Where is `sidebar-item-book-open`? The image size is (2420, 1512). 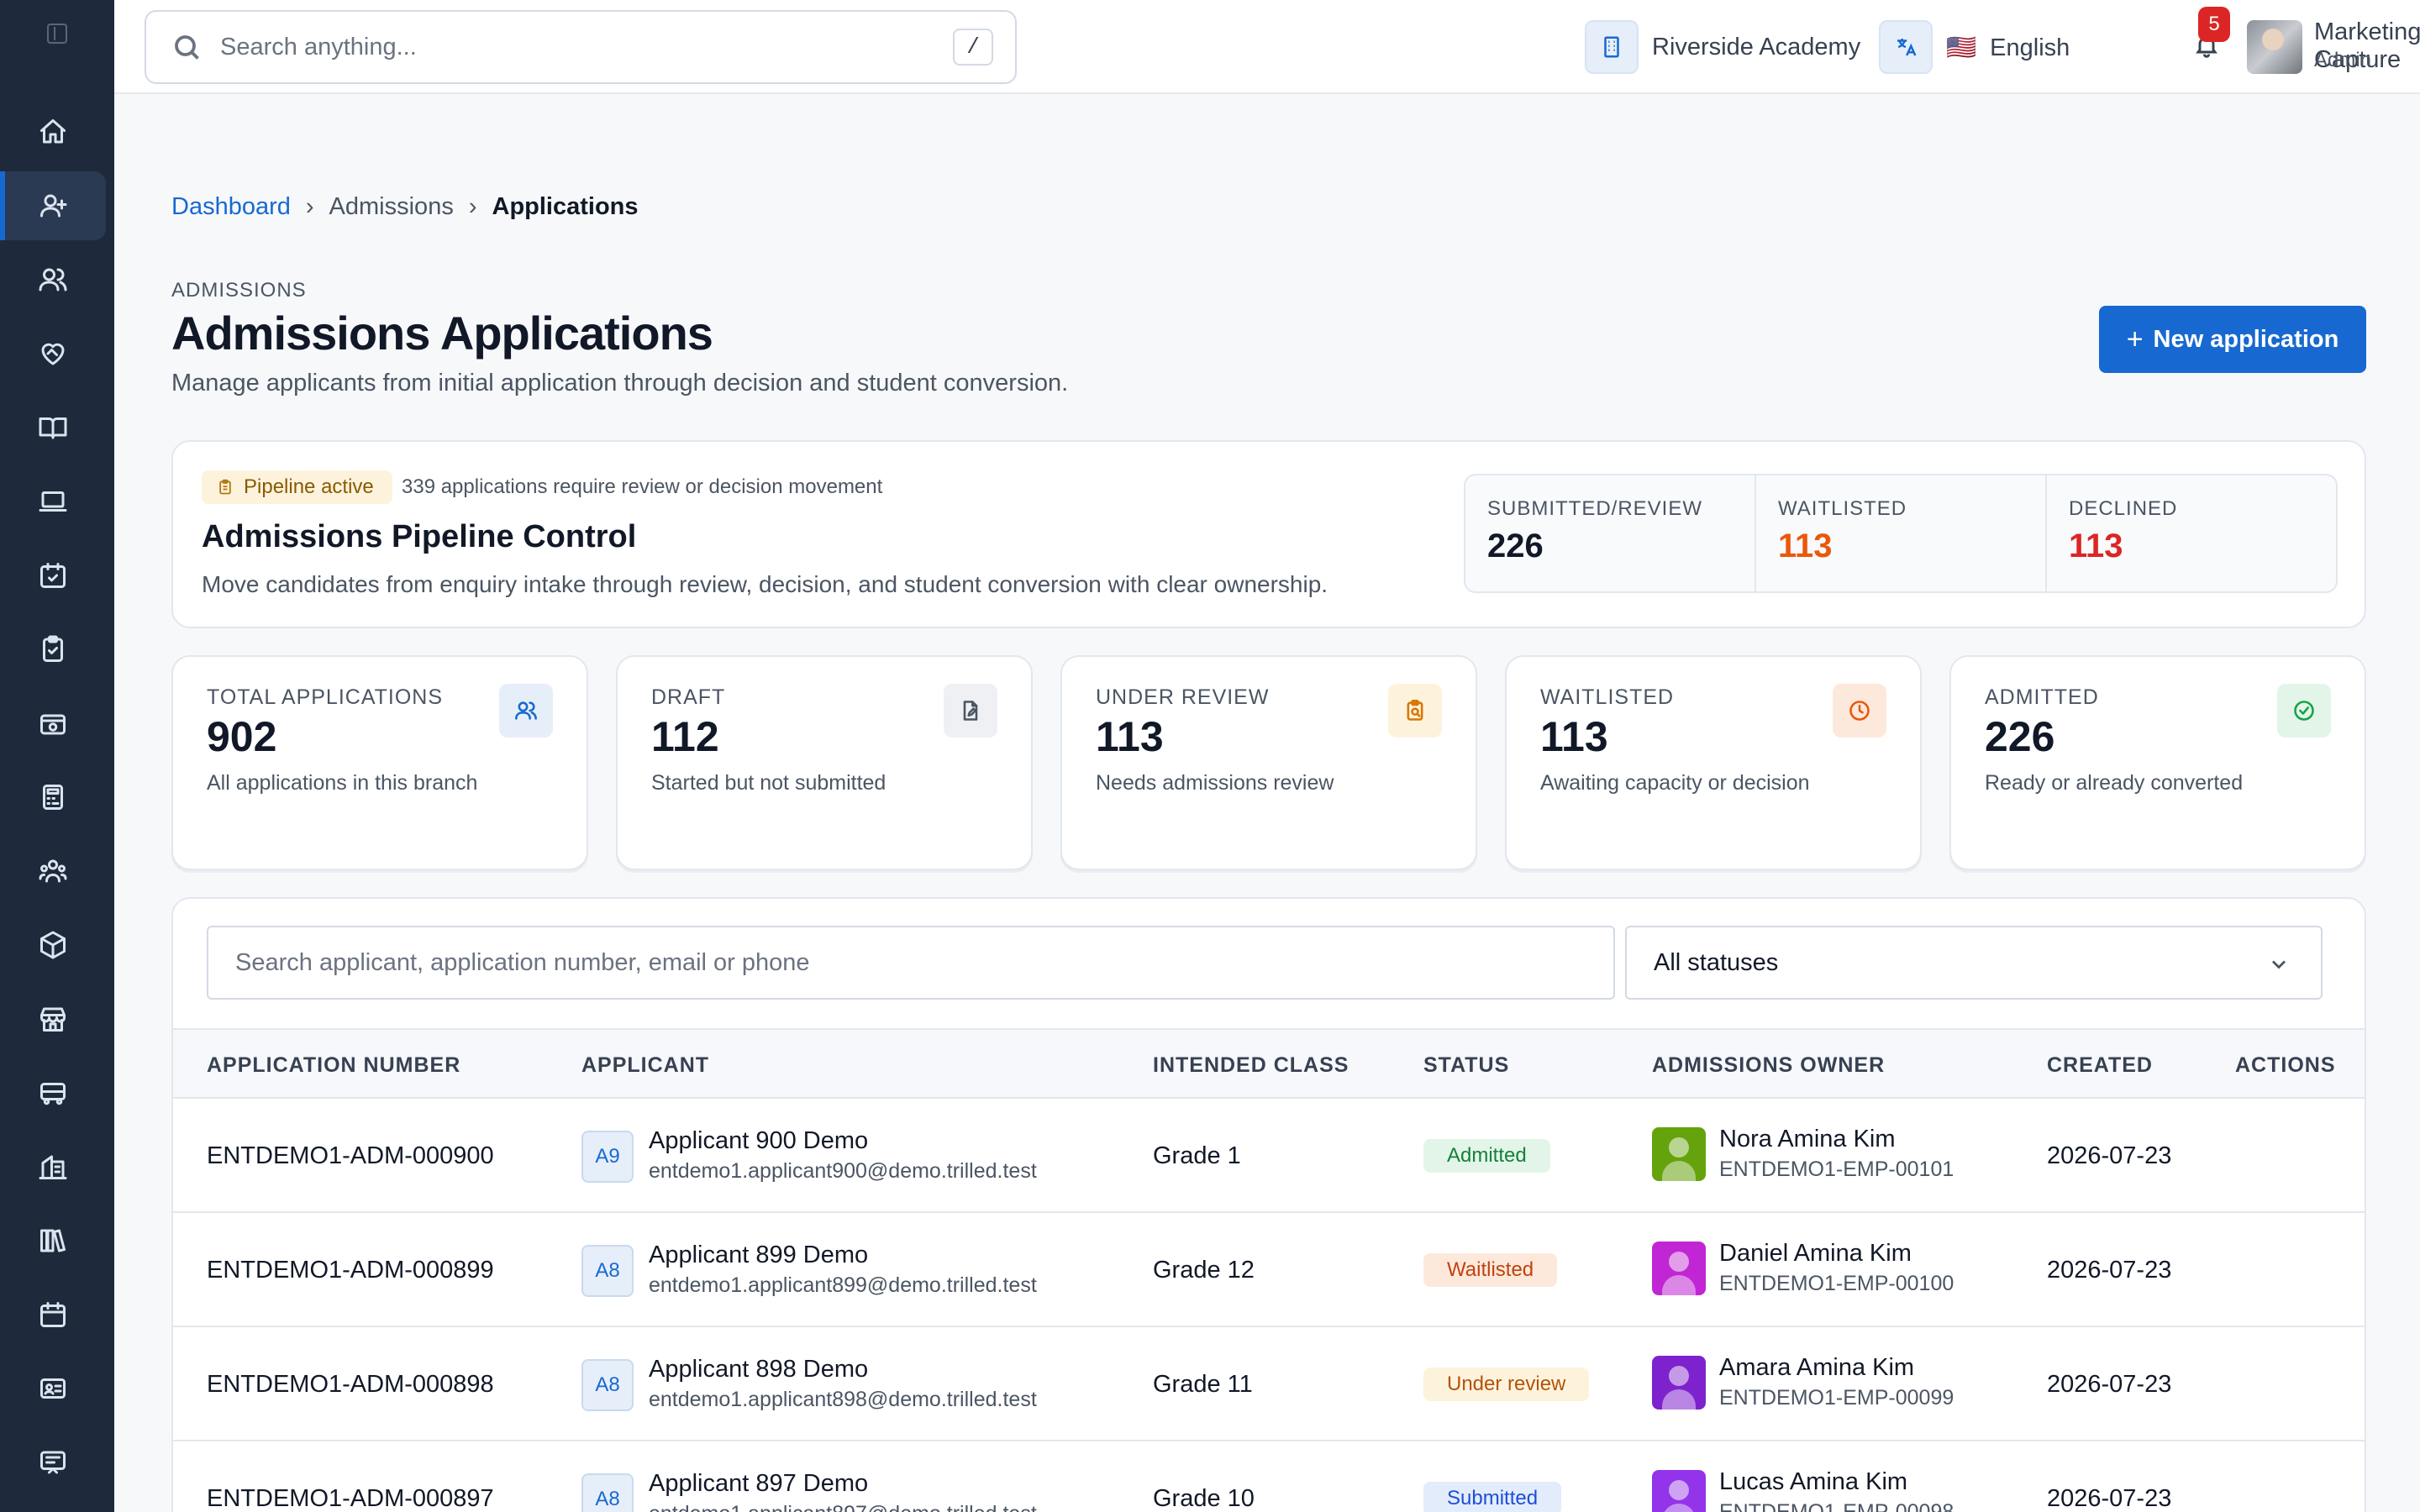
sidebar-item-book-open is located at coordinates (53, 427).